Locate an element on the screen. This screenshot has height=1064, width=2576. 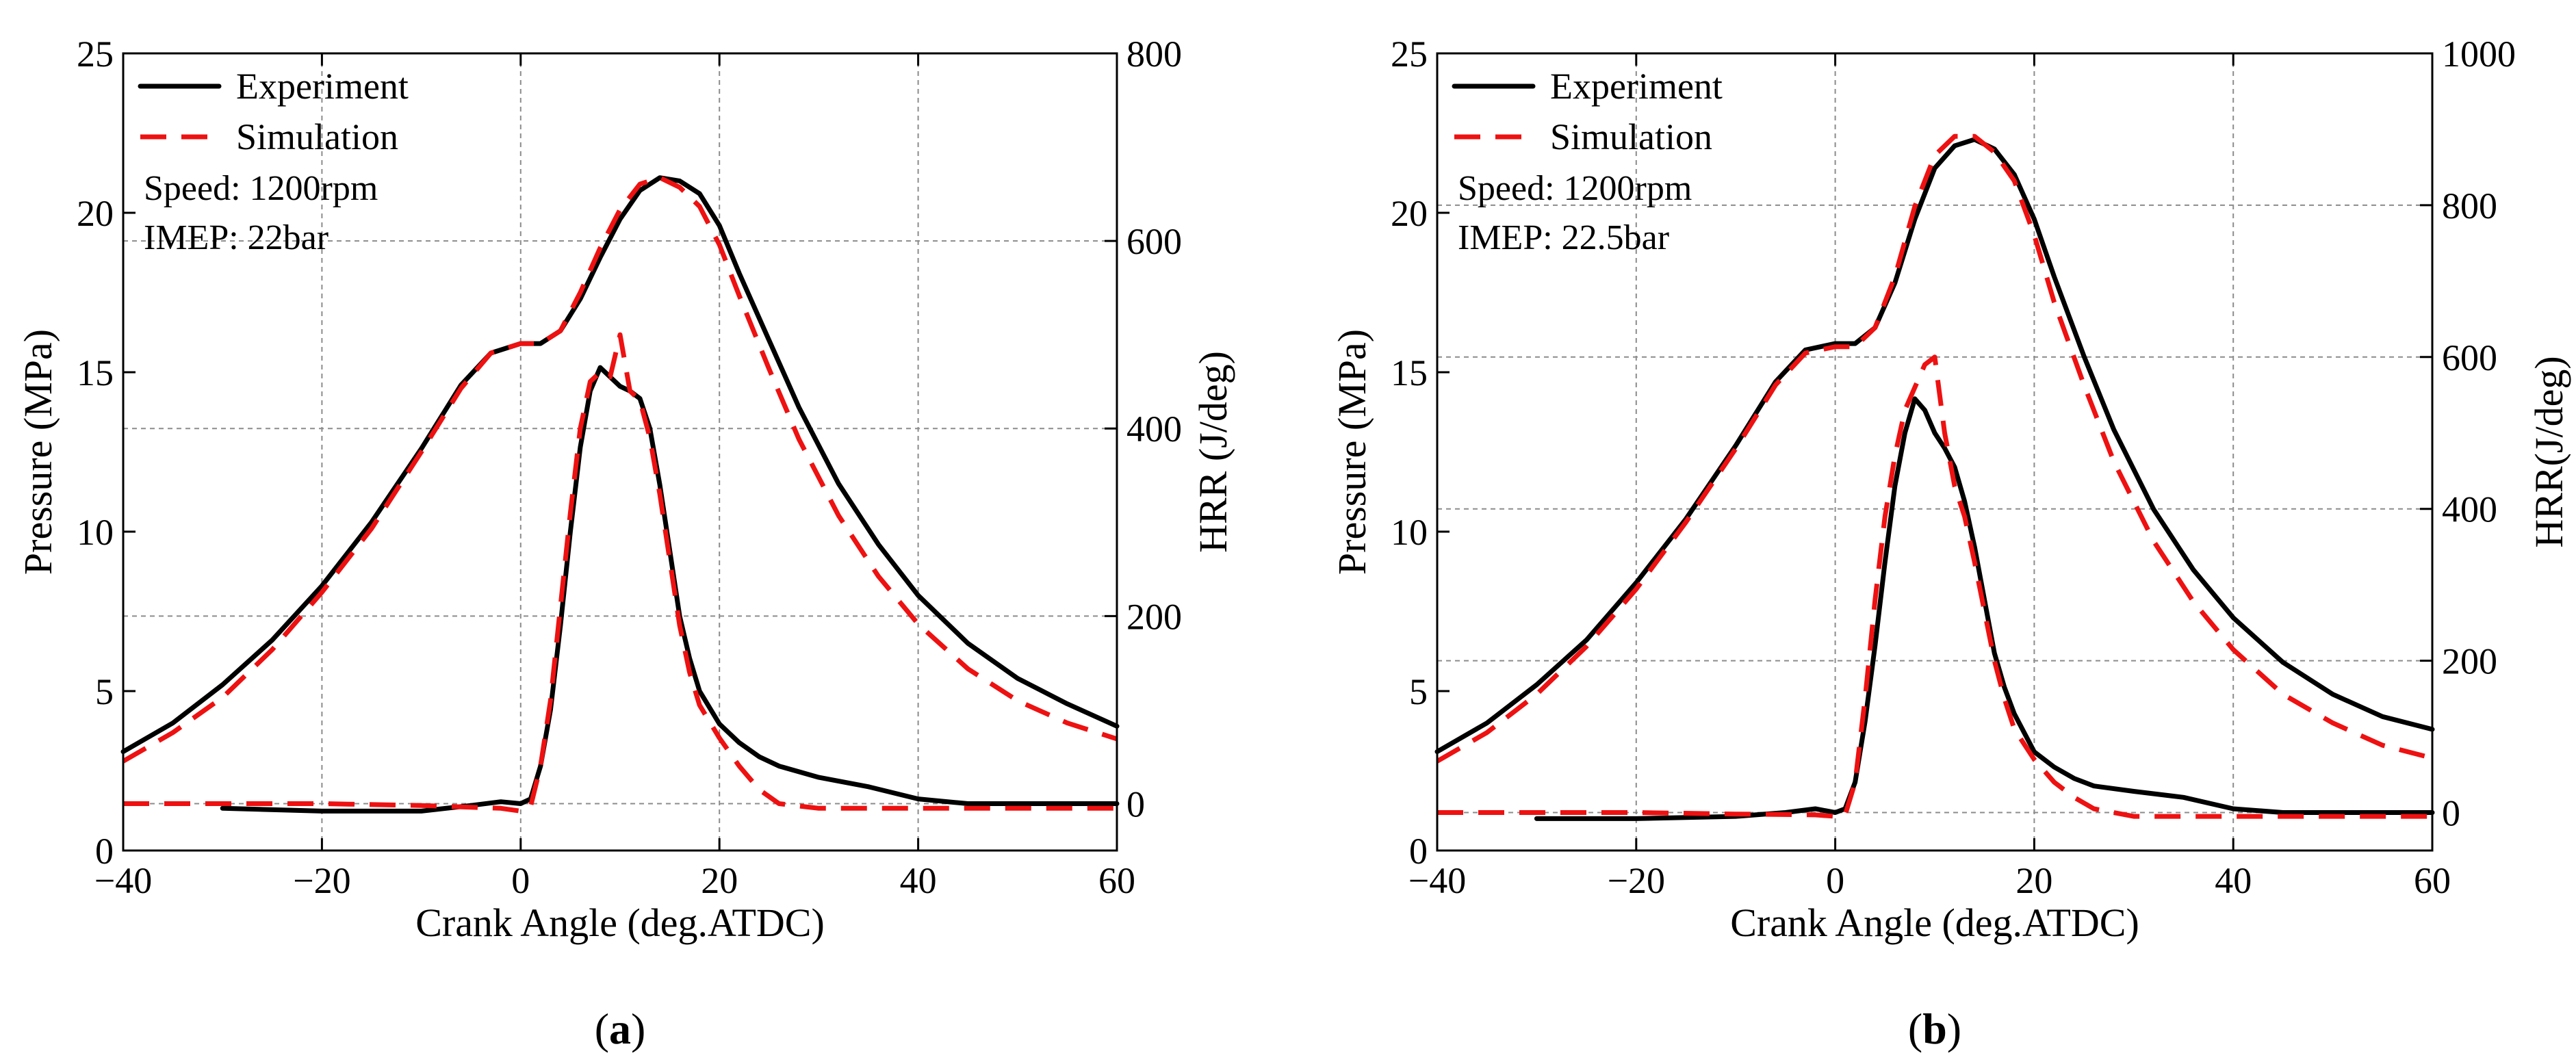
y2-axis-title: HRR (J/deg) is located at coordinates (1213, 452).